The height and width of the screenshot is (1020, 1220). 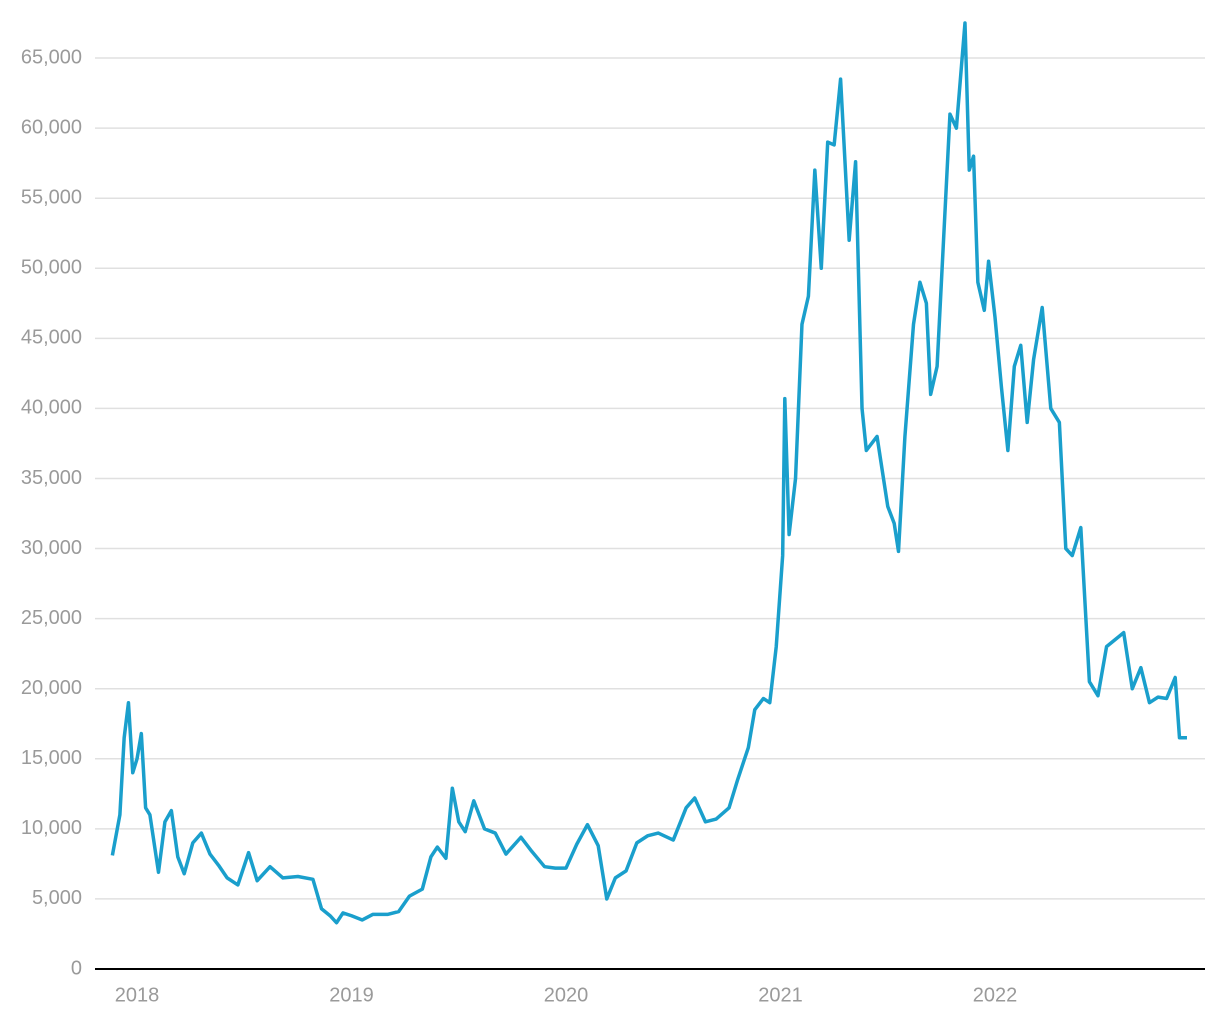 What do you see at coordinates (76, 968) in the screenshot?
I see `y-tick-label: 0` at bounding box center [76, 968].